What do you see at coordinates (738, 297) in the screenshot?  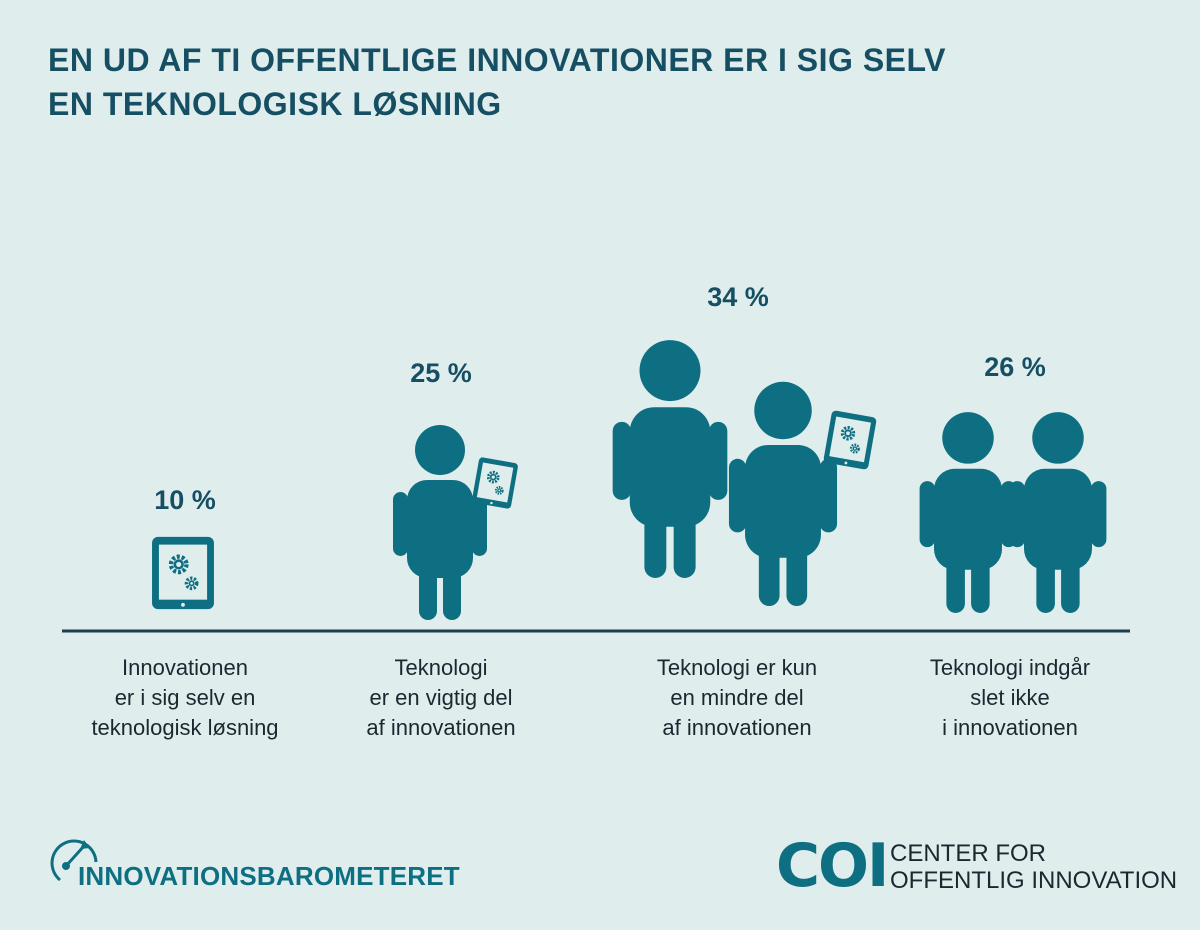 I see `value-label-3: 34 %` at bounding box center [738, 297].